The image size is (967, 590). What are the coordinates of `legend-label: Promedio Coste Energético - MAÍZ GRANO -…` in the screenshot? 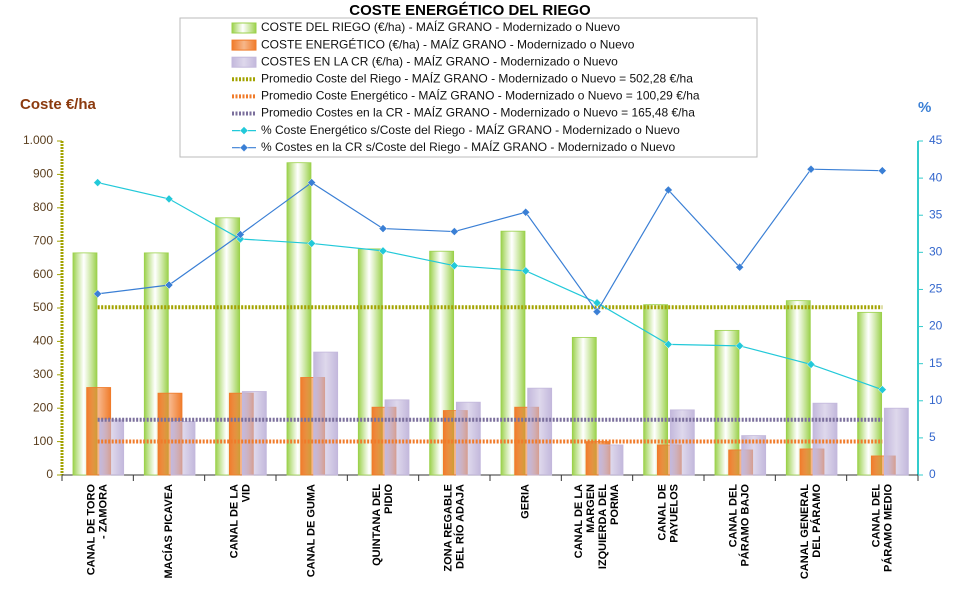 It's located at (480, 95).